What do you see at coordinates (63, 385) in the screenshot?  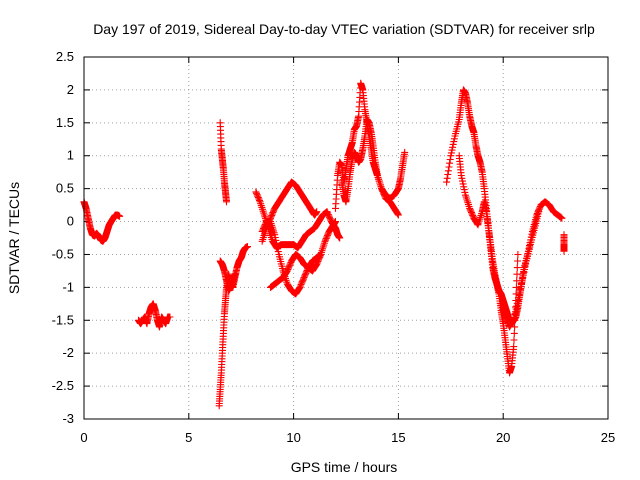 I see `y-tick-label: -2.5` at bounding box center [63, 385].